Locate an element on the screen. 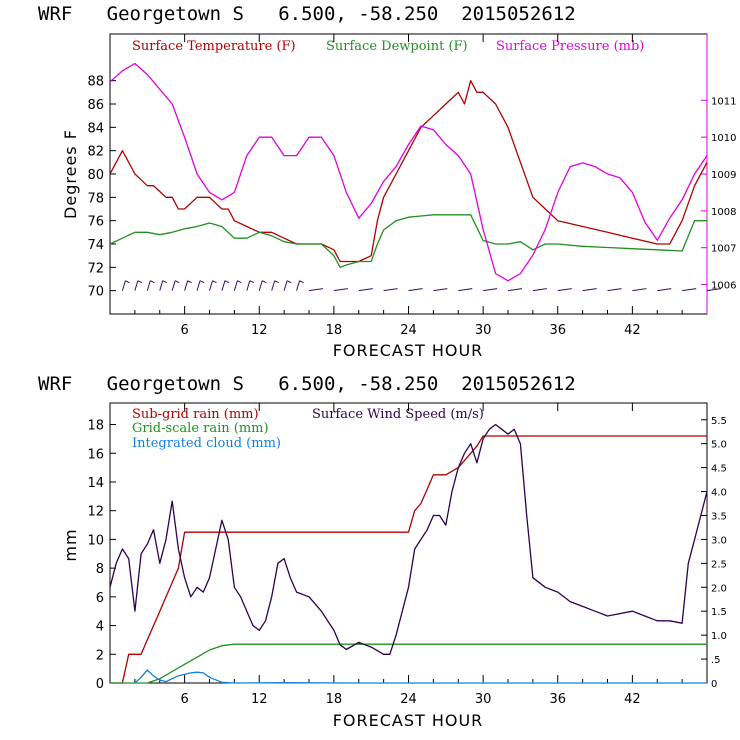 Image resolution: width=740 pixels, height=740 pixels. top-y-tick-label: 78 is located at coordinates (95, 198).